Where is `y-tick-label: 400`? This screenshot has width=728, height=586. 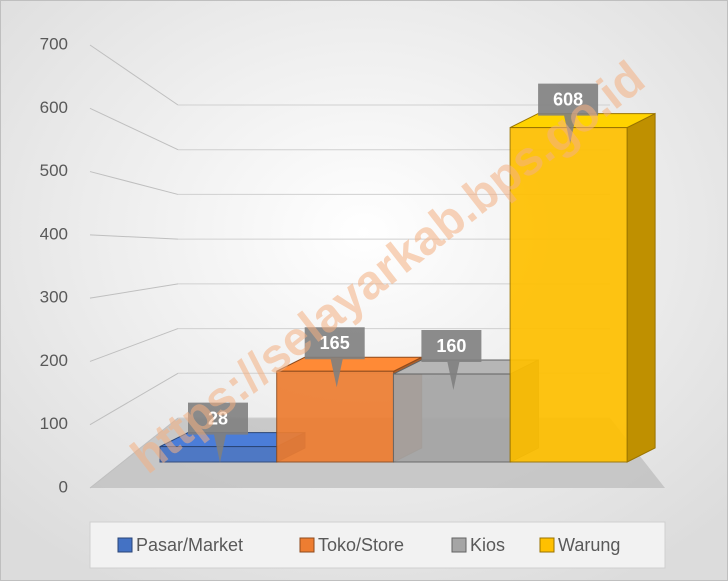
y-tick-label: 400 is located at coordinates (54, 233).